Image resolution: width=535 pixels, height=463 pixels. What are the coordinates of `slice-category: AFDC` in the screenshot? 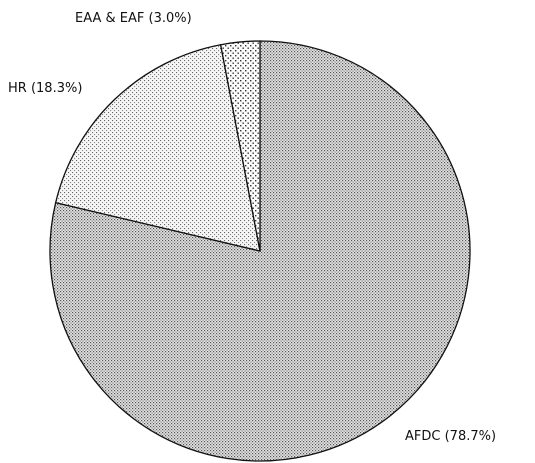 It's located at (422, 436).